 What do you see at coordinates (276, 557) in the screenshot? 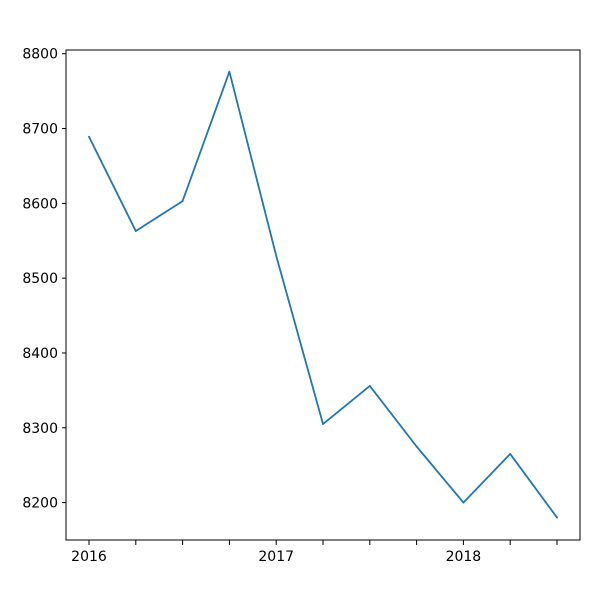
I see `x-tick-label: 2017` at bounding box center [276, 557].